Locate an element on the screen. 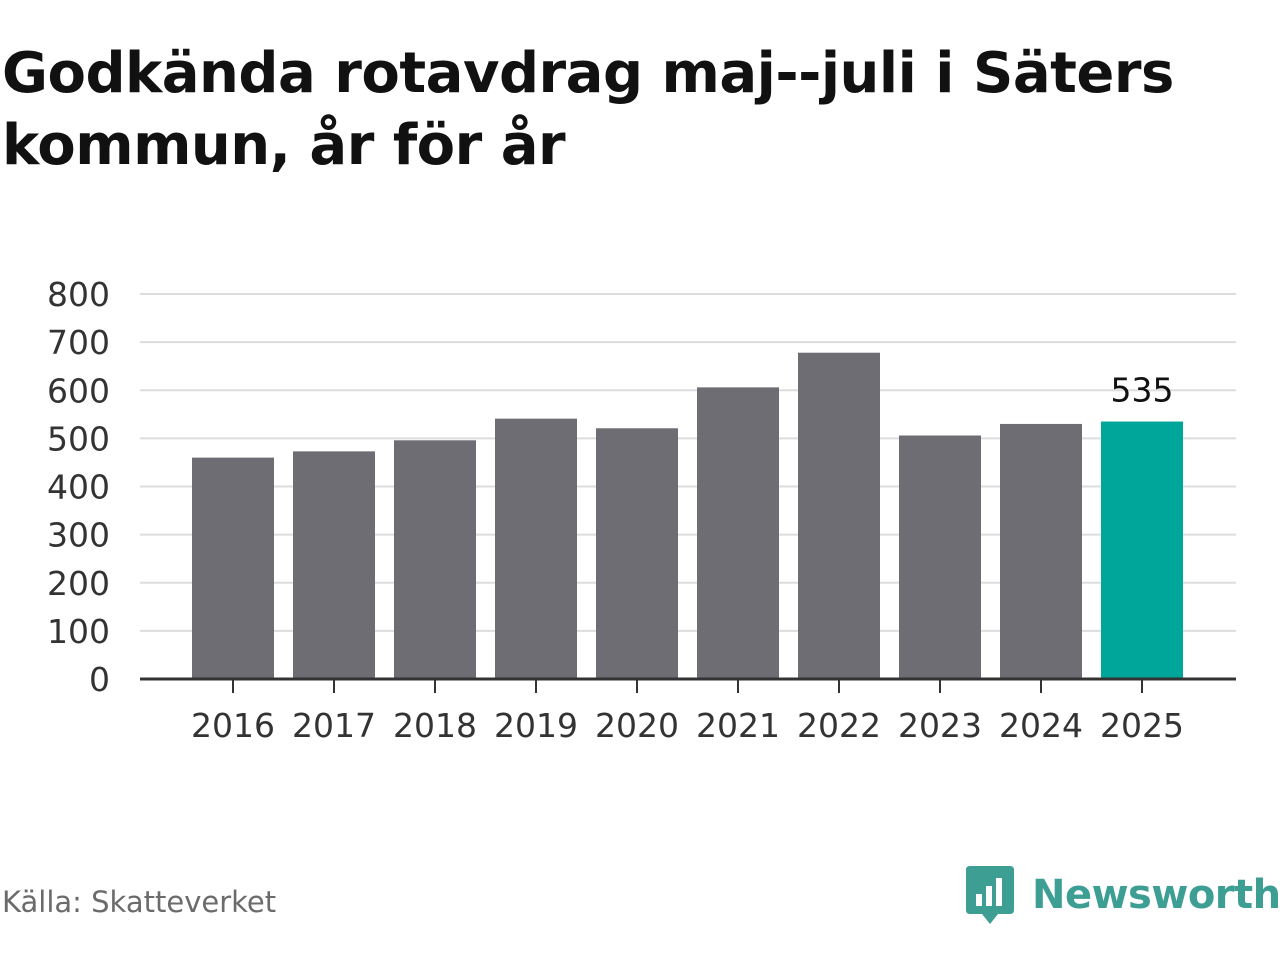  y-axis-ticks: 0 100 200 300 400 500 600 700 800 is located at coordinates (78, 487).